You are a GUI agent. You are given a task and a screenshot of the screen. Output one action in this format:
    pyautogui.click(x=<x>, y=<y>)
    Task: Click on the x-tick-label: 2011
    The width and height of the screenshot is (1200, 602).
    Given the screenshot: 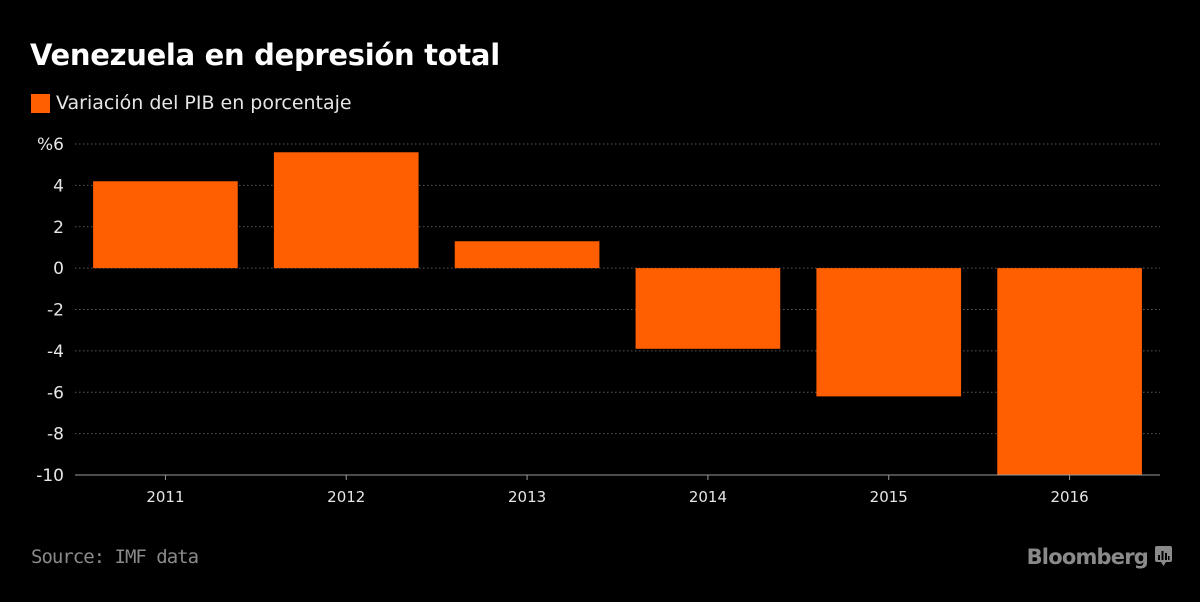 What is the action you would take?
    pyautogui.click(x=165, y=497)
    